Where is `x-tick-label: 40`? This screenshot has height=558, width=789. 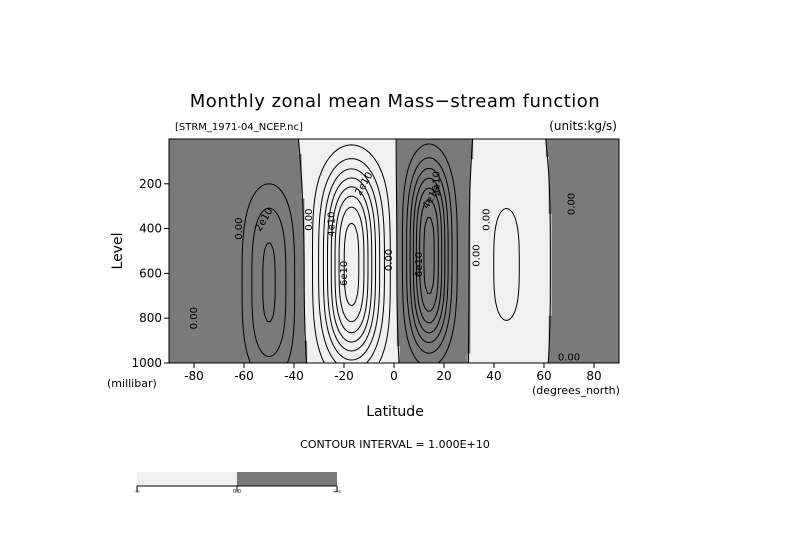 x-tick-label: 40 is located at coordinates (493, 376).